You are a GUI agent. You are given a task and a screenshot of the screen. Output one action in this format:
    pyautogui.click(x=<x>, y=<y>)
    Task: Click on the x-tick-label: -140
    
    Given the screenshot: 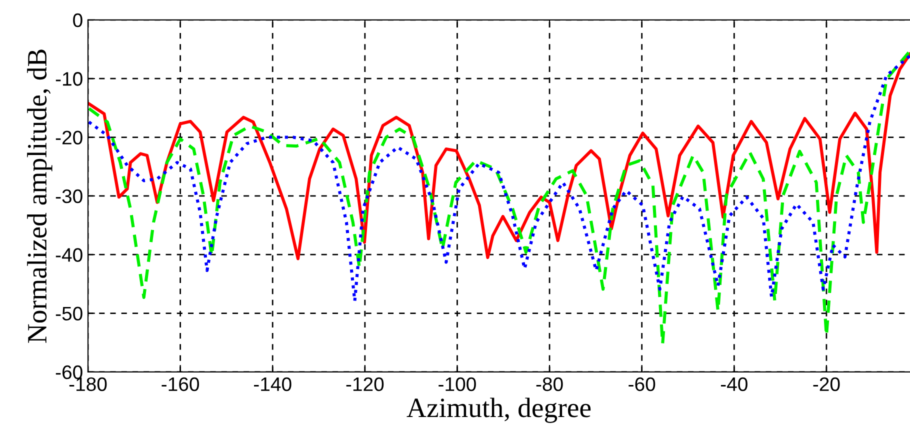 What is the action you would take?
    pyautogui.click(x=273, y=384)
    